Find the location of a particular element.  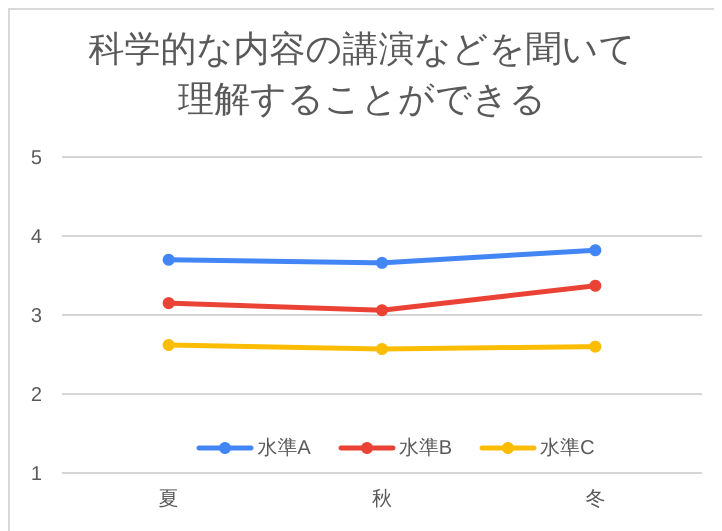

y-tick-label: 4 is located at coordinates (36, 237).